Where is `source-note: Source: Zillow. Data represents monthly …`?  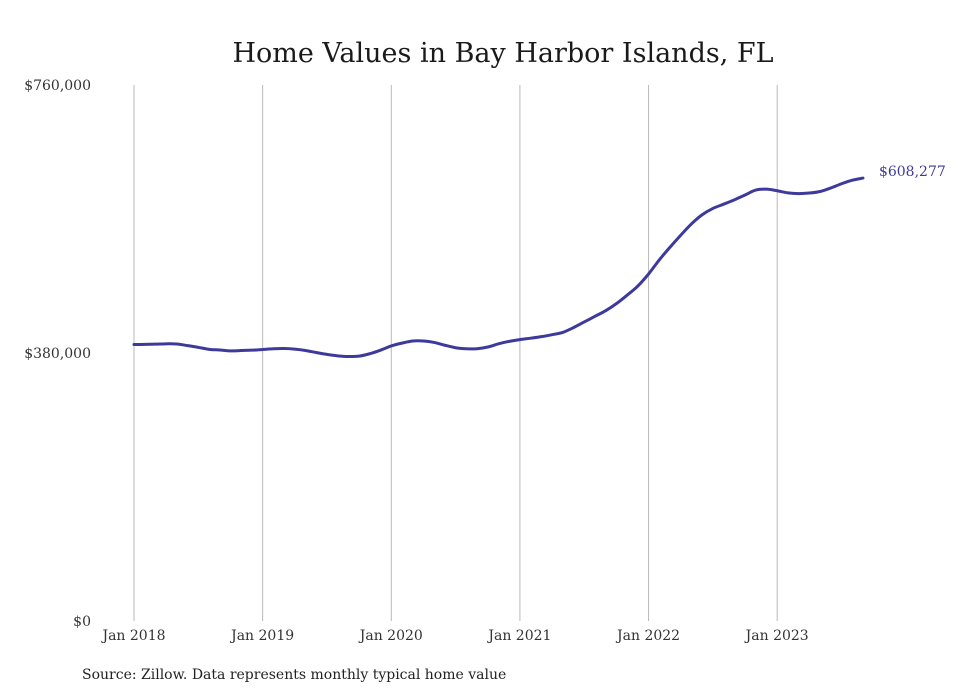
source-note: Source: Zillow. Data represents monthly … is located at coordinates (294, 675).